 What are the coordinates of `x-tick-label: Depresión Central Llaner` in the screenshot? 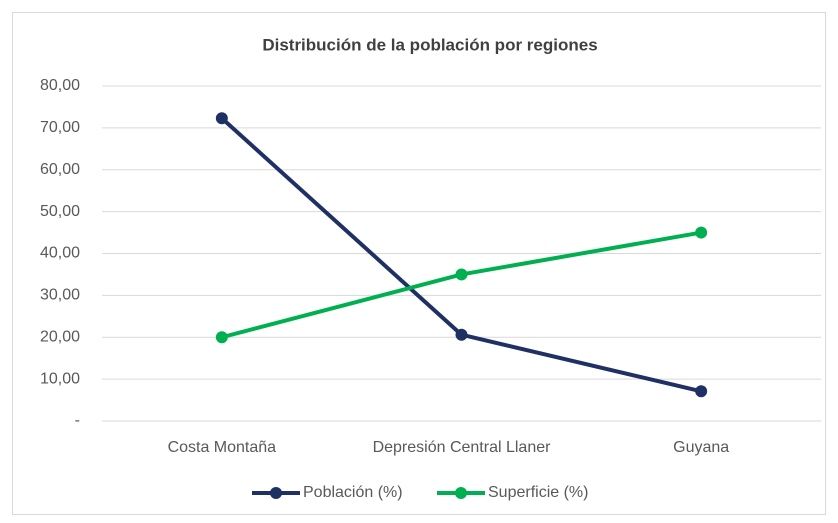 It's located at (462, 447).